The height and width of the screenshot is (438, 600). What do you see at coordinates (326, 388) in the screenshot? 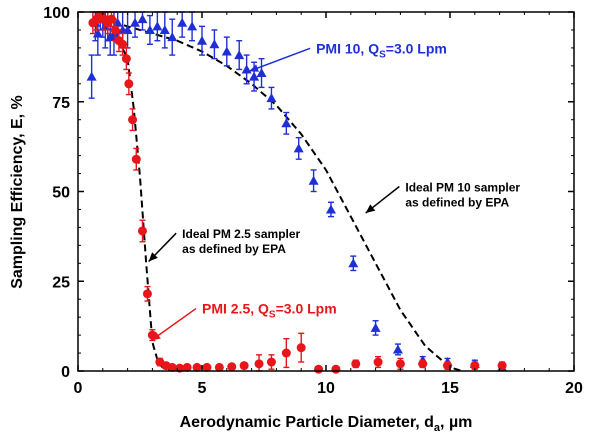
I see `x-tick-label: 10` at bounding box center [326, 388].